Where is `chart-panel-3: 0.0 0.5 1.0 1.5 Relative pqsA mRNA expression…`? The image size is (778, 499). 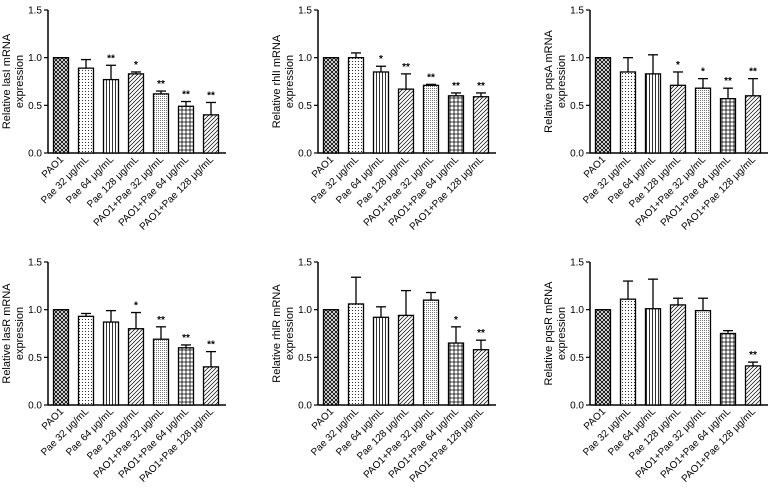 chart-panel-3: 0.0 0.5 1.0 1.5 Relative pqsA mRNA expression… is located at coordinates (655, 119).